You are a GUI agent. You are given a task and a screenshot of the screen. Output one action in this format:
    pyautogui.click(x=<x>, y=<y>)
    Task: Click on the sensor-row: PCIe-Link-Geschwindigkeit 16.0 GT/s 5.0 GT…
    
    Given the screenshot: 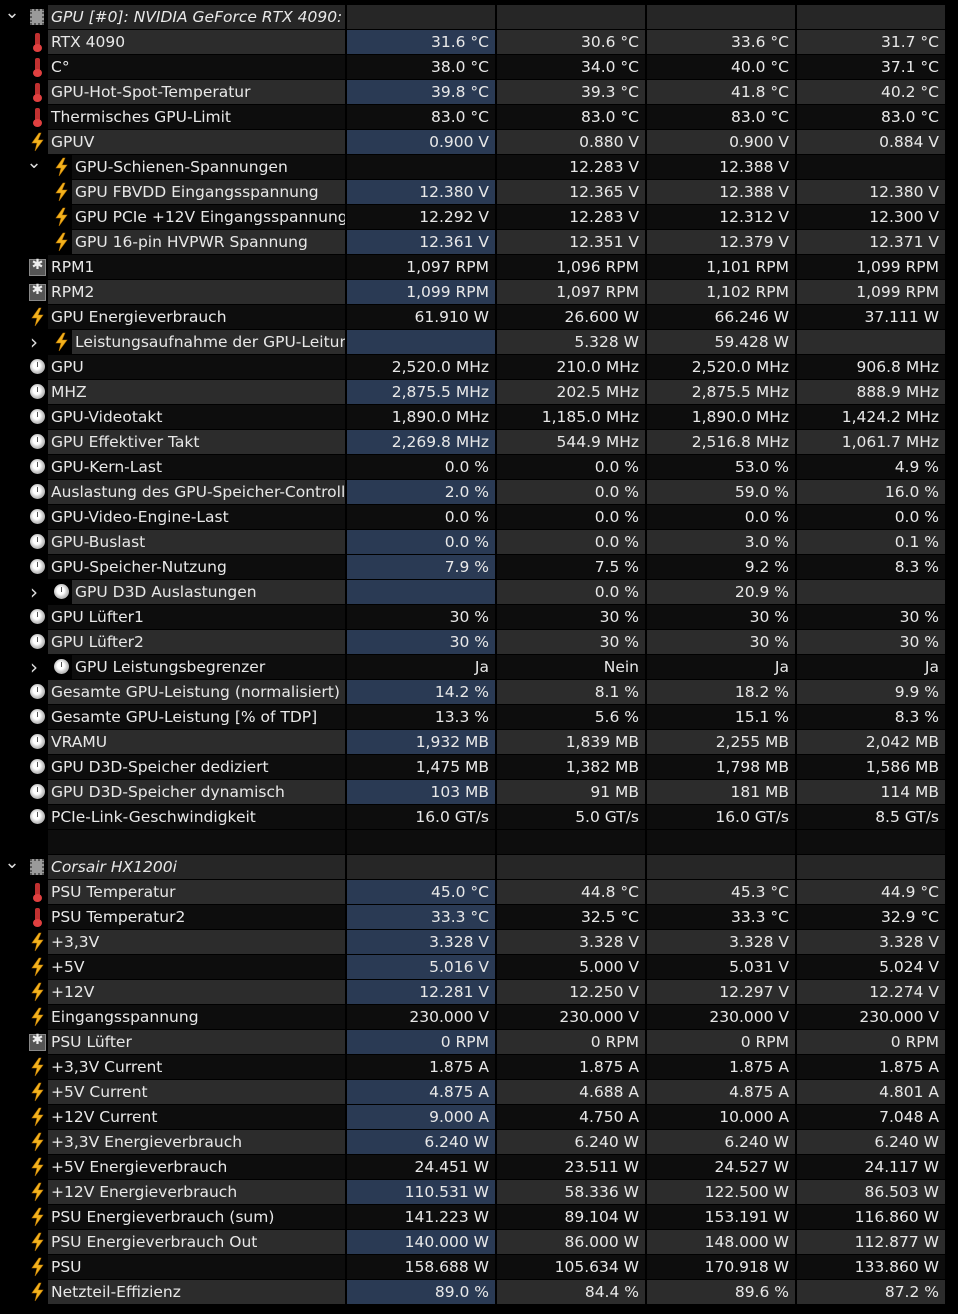 What is the action you would take?
    pyautogui.click(x=479, y=817)
    